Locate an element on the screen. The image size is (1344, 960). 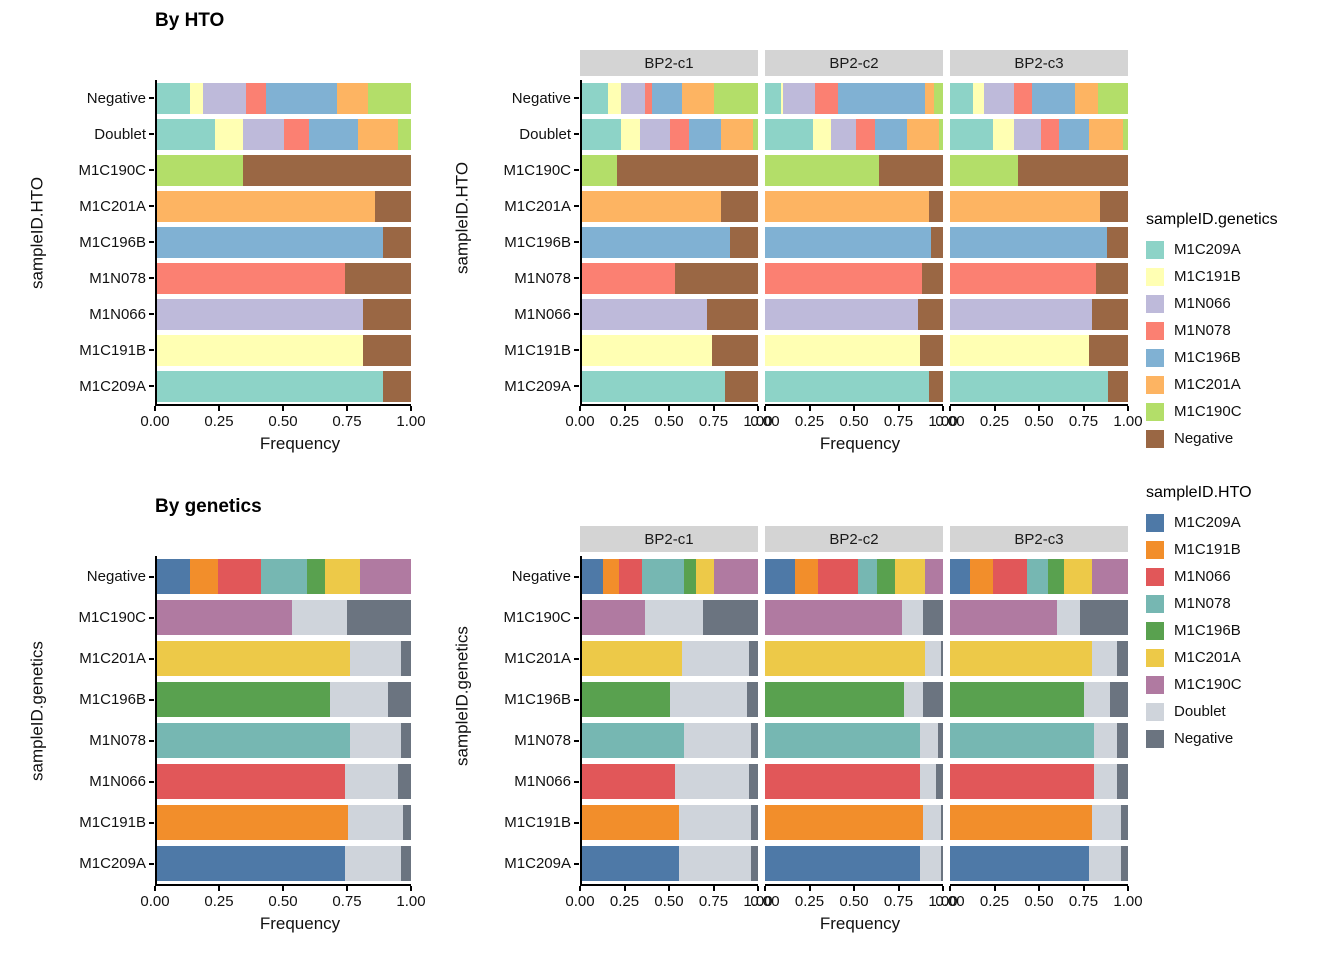
chart-title: By HTO is located at coordinates (190, 20).